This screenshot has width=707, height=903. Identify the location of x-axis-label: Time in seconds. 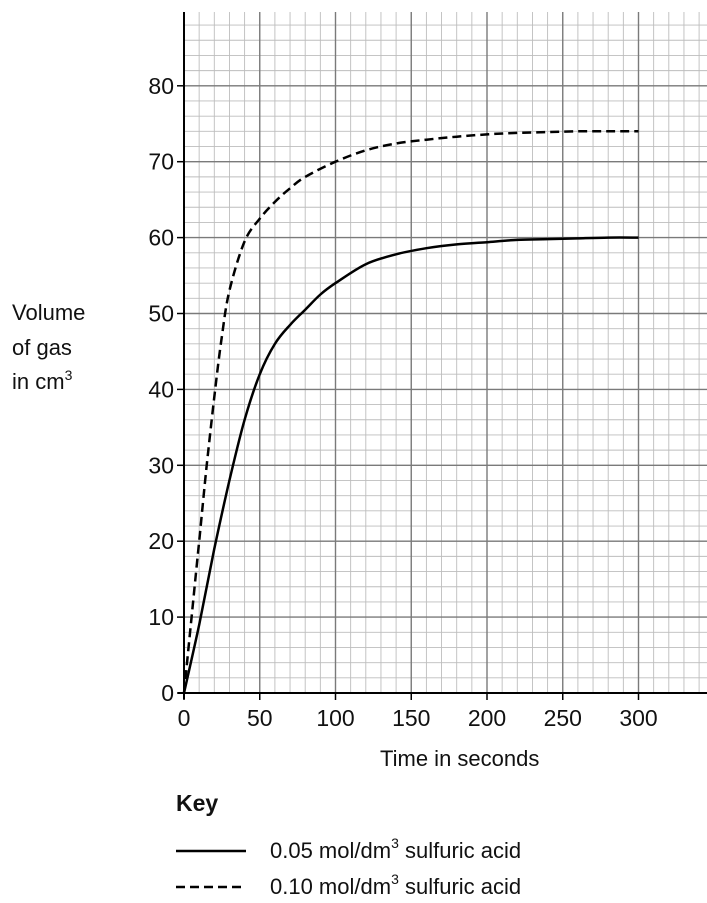
(460, 758).